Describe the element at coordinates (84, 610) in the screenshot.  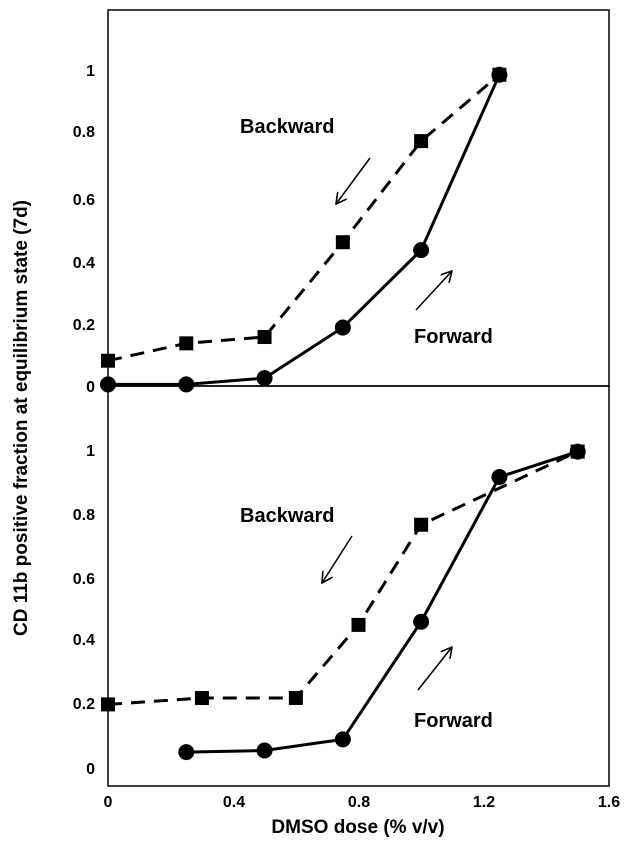
I see `bottom-y-tick-labels: 0 0.2 0.4 0.6 0.8 1` at that location.